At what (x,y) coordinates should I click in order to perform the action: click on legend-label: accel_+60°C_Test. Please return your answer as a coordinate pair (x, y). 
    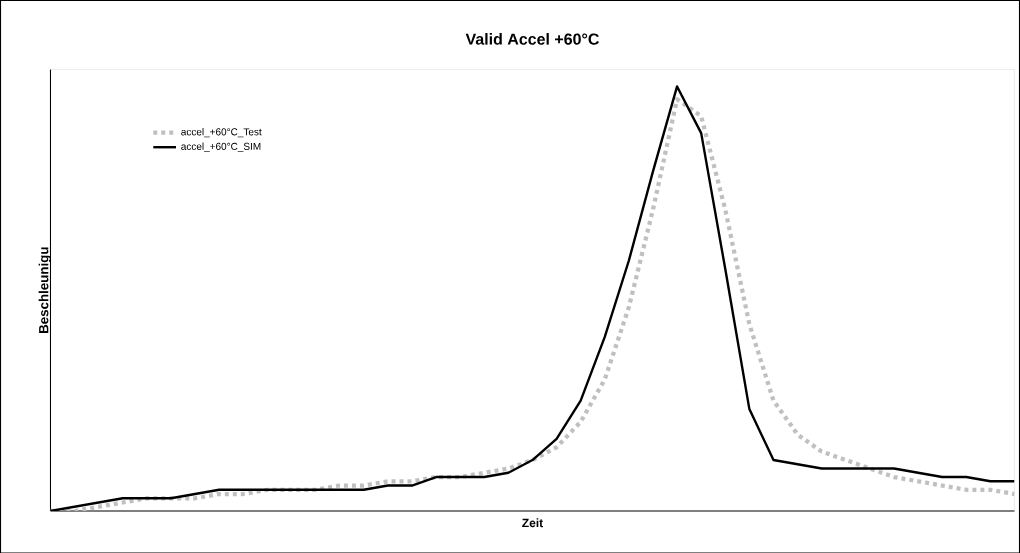
    Looking at the image, I should click on (221, 132).